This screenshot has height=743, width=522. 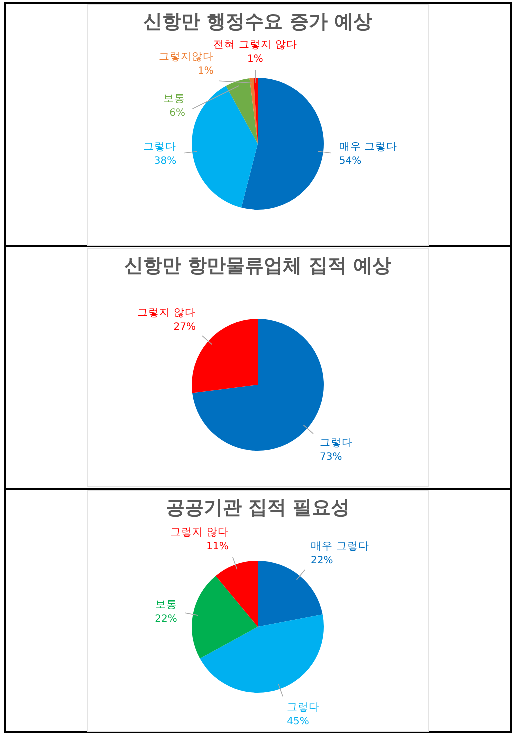 I want to click on slice-label: 전혀 그렇지 않다, so click(x=256, y=44).